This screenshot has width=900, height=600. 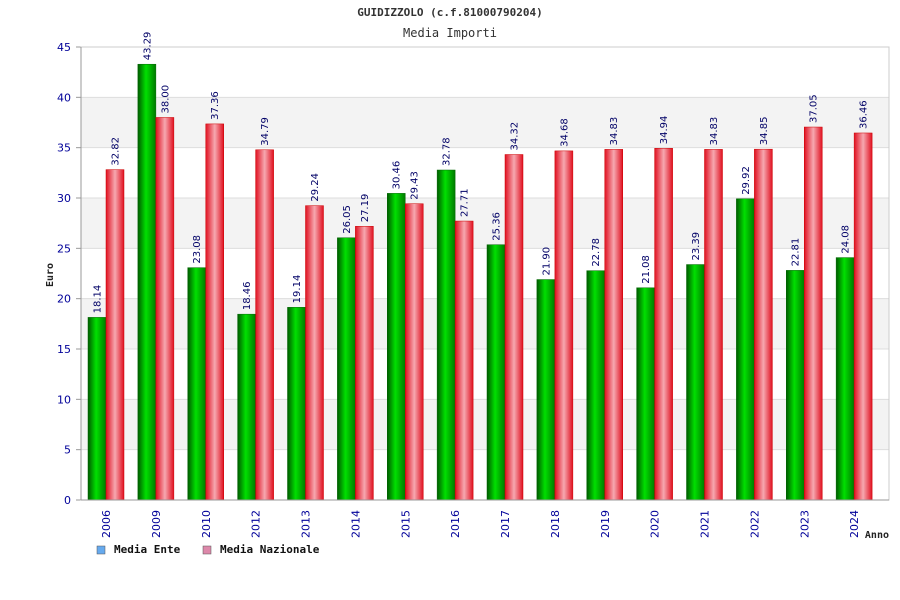 What do you see at coordinates (147, 549) in the screenshot?
I see `legend-label-media-ente: Media Ente` at bounding box center [147, 549].